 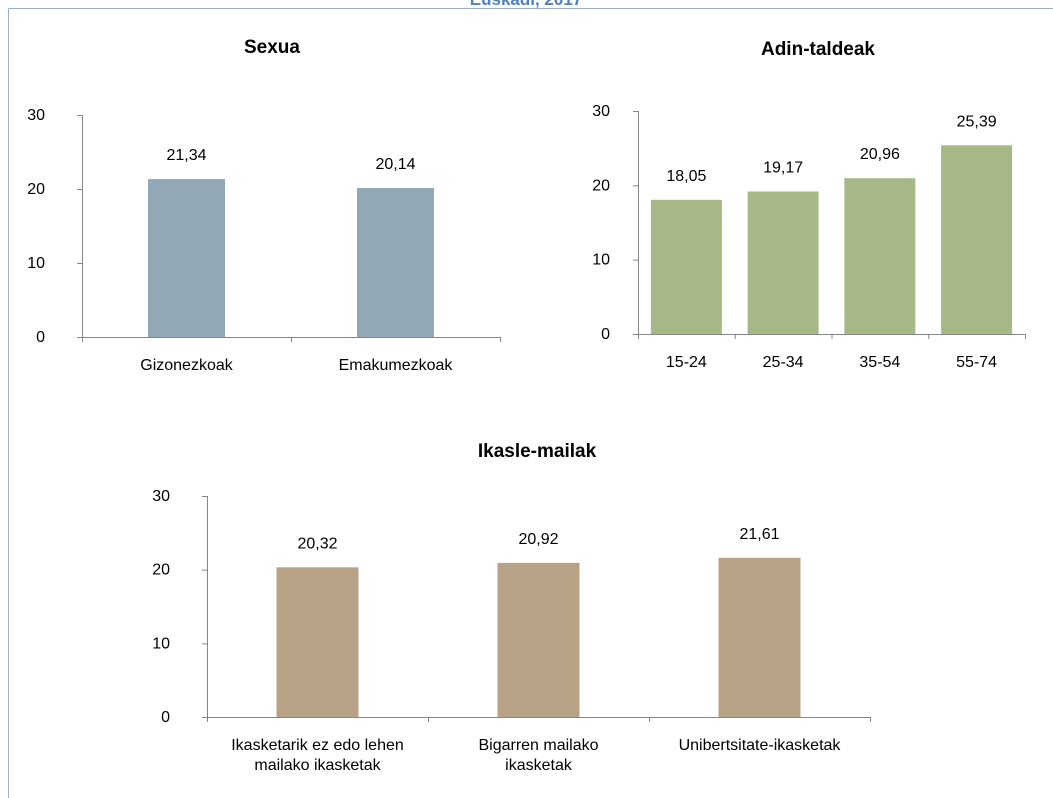 I want to click on category-label: mailako ikasketak, so click(x=317, y=765).